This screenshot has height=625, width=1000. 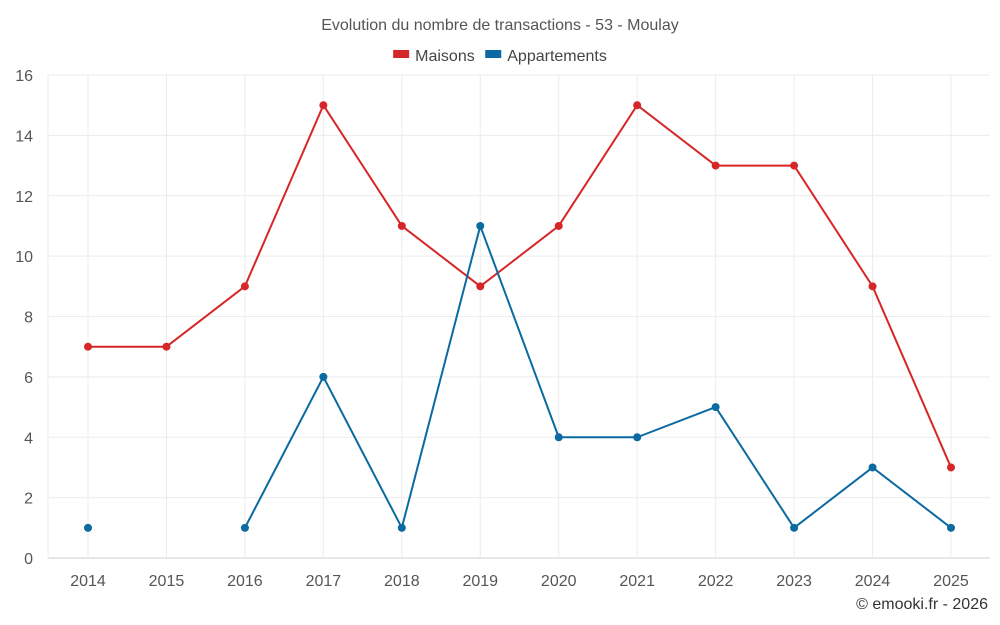 I want to click on legend-label: Appartements, so click(x=557, y=56).